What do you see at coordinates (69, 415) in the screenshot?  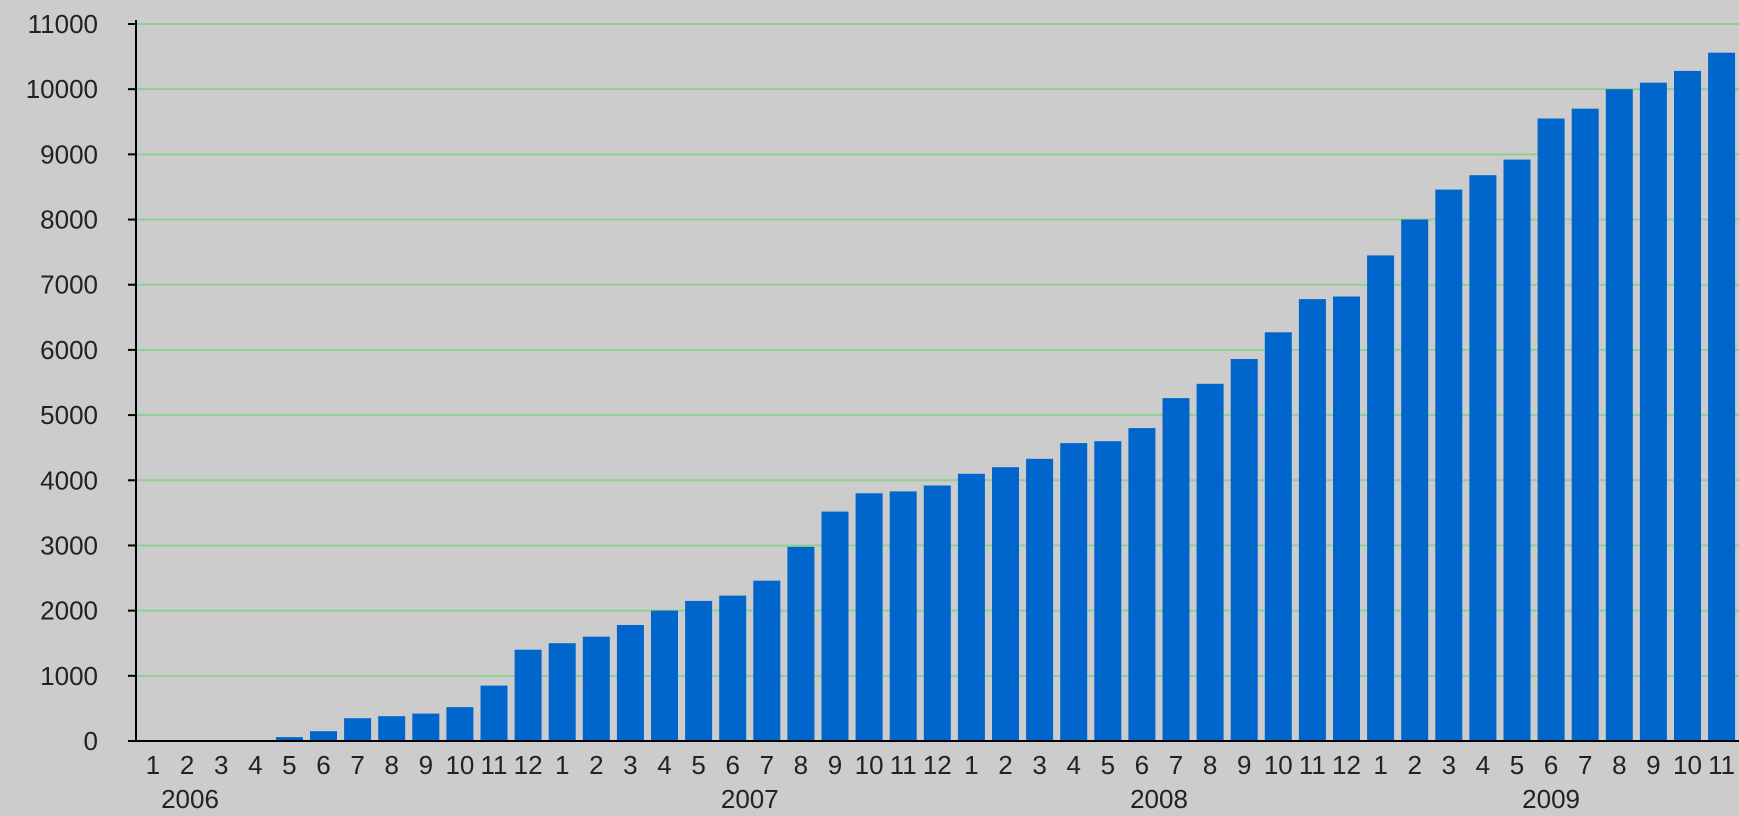 I see `y-tick-label: 5000` at bounding box center [69, 415].